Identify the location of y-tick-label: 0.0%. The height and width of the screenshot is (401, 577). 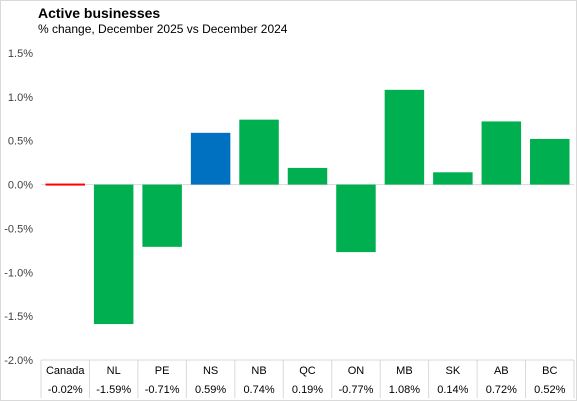
(20, 186).